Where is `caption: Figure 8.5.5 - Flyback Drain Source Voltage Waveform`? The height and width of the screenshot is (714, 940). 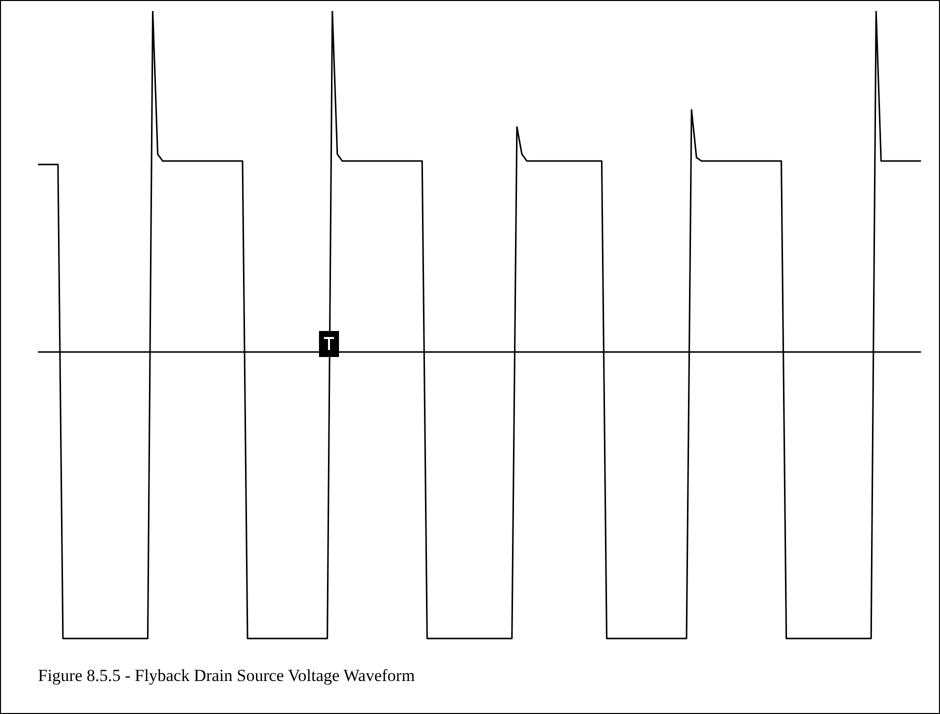
caption: Figure 8.5.5 - Flyback Drain Source Voltage Waveform is located at coordinates (226, 676).